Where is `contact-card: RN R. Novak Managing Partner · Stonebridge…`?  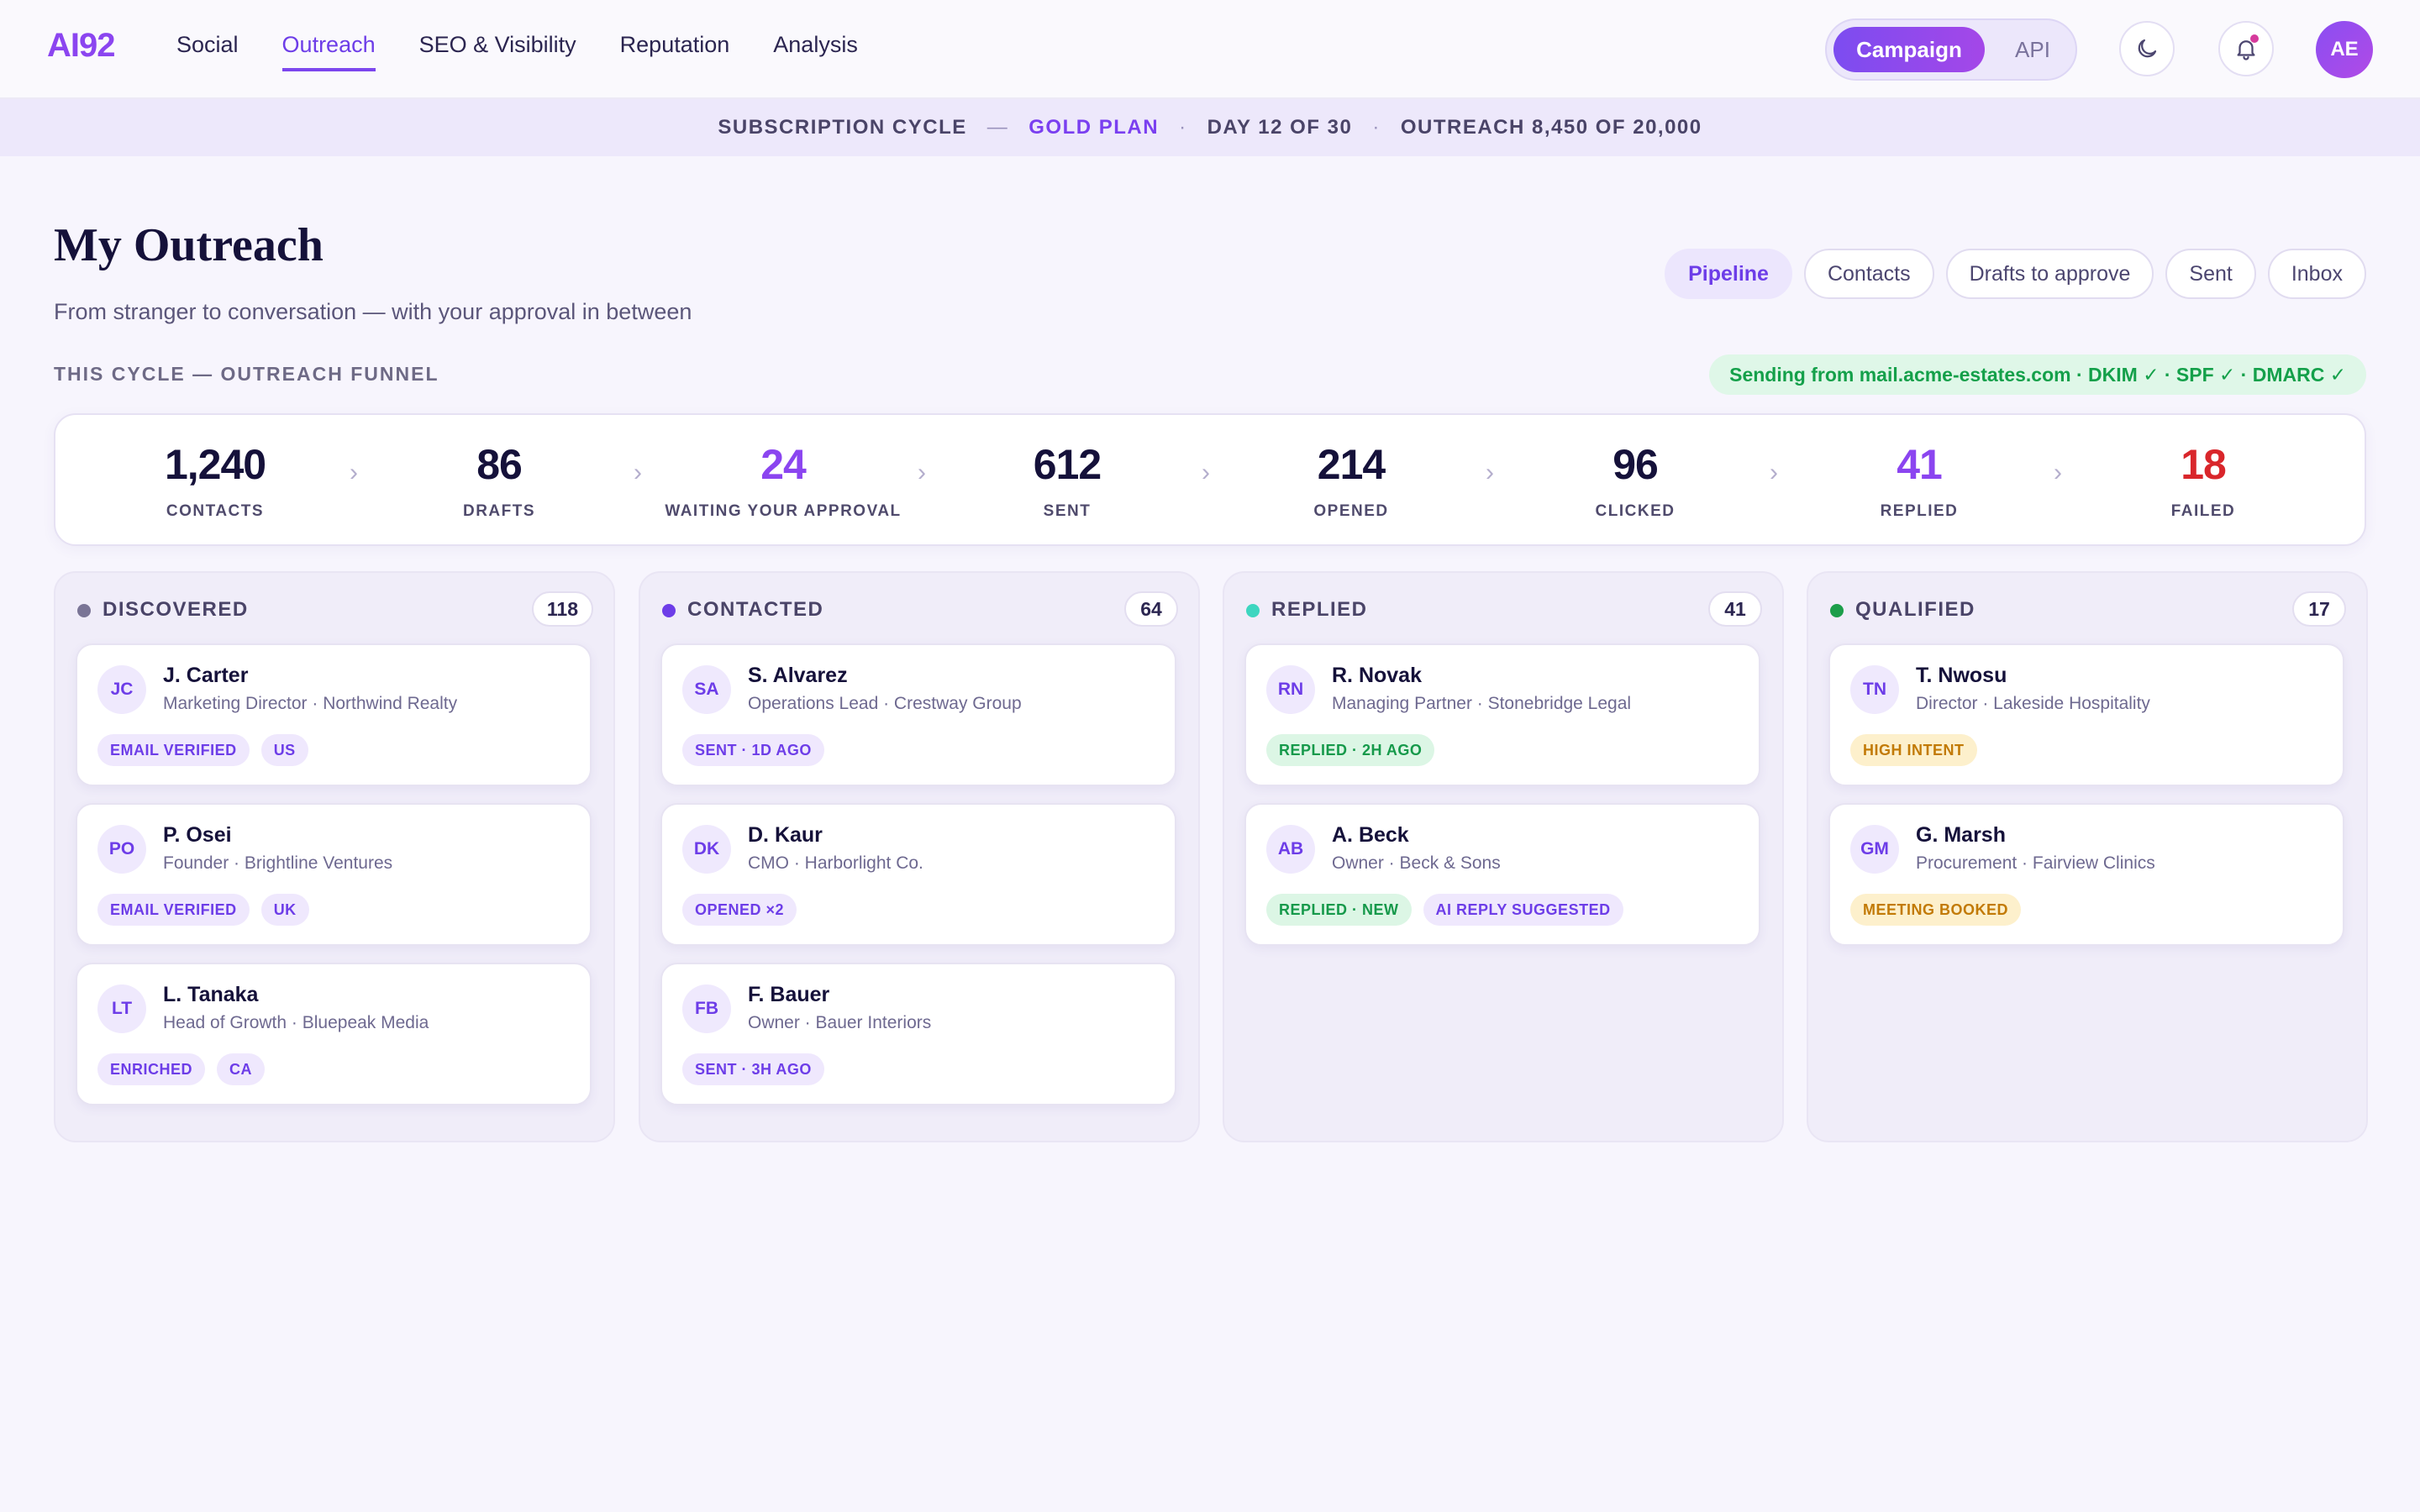
contact-card: RN R. Novak Managing Partner · Stonebridge… is located at coordinates (1502, 714).